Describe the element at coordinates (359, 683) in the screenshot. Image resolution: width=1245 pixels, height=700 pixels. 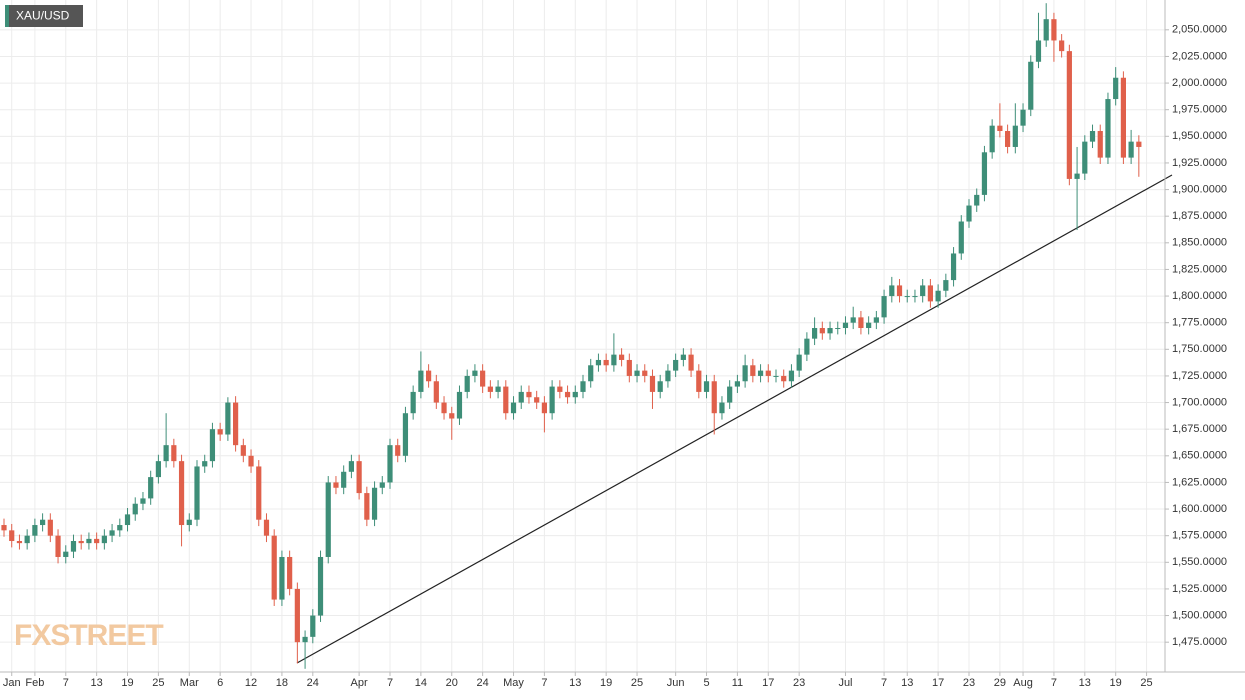
I see `x-tick-label: Apr` at that location.